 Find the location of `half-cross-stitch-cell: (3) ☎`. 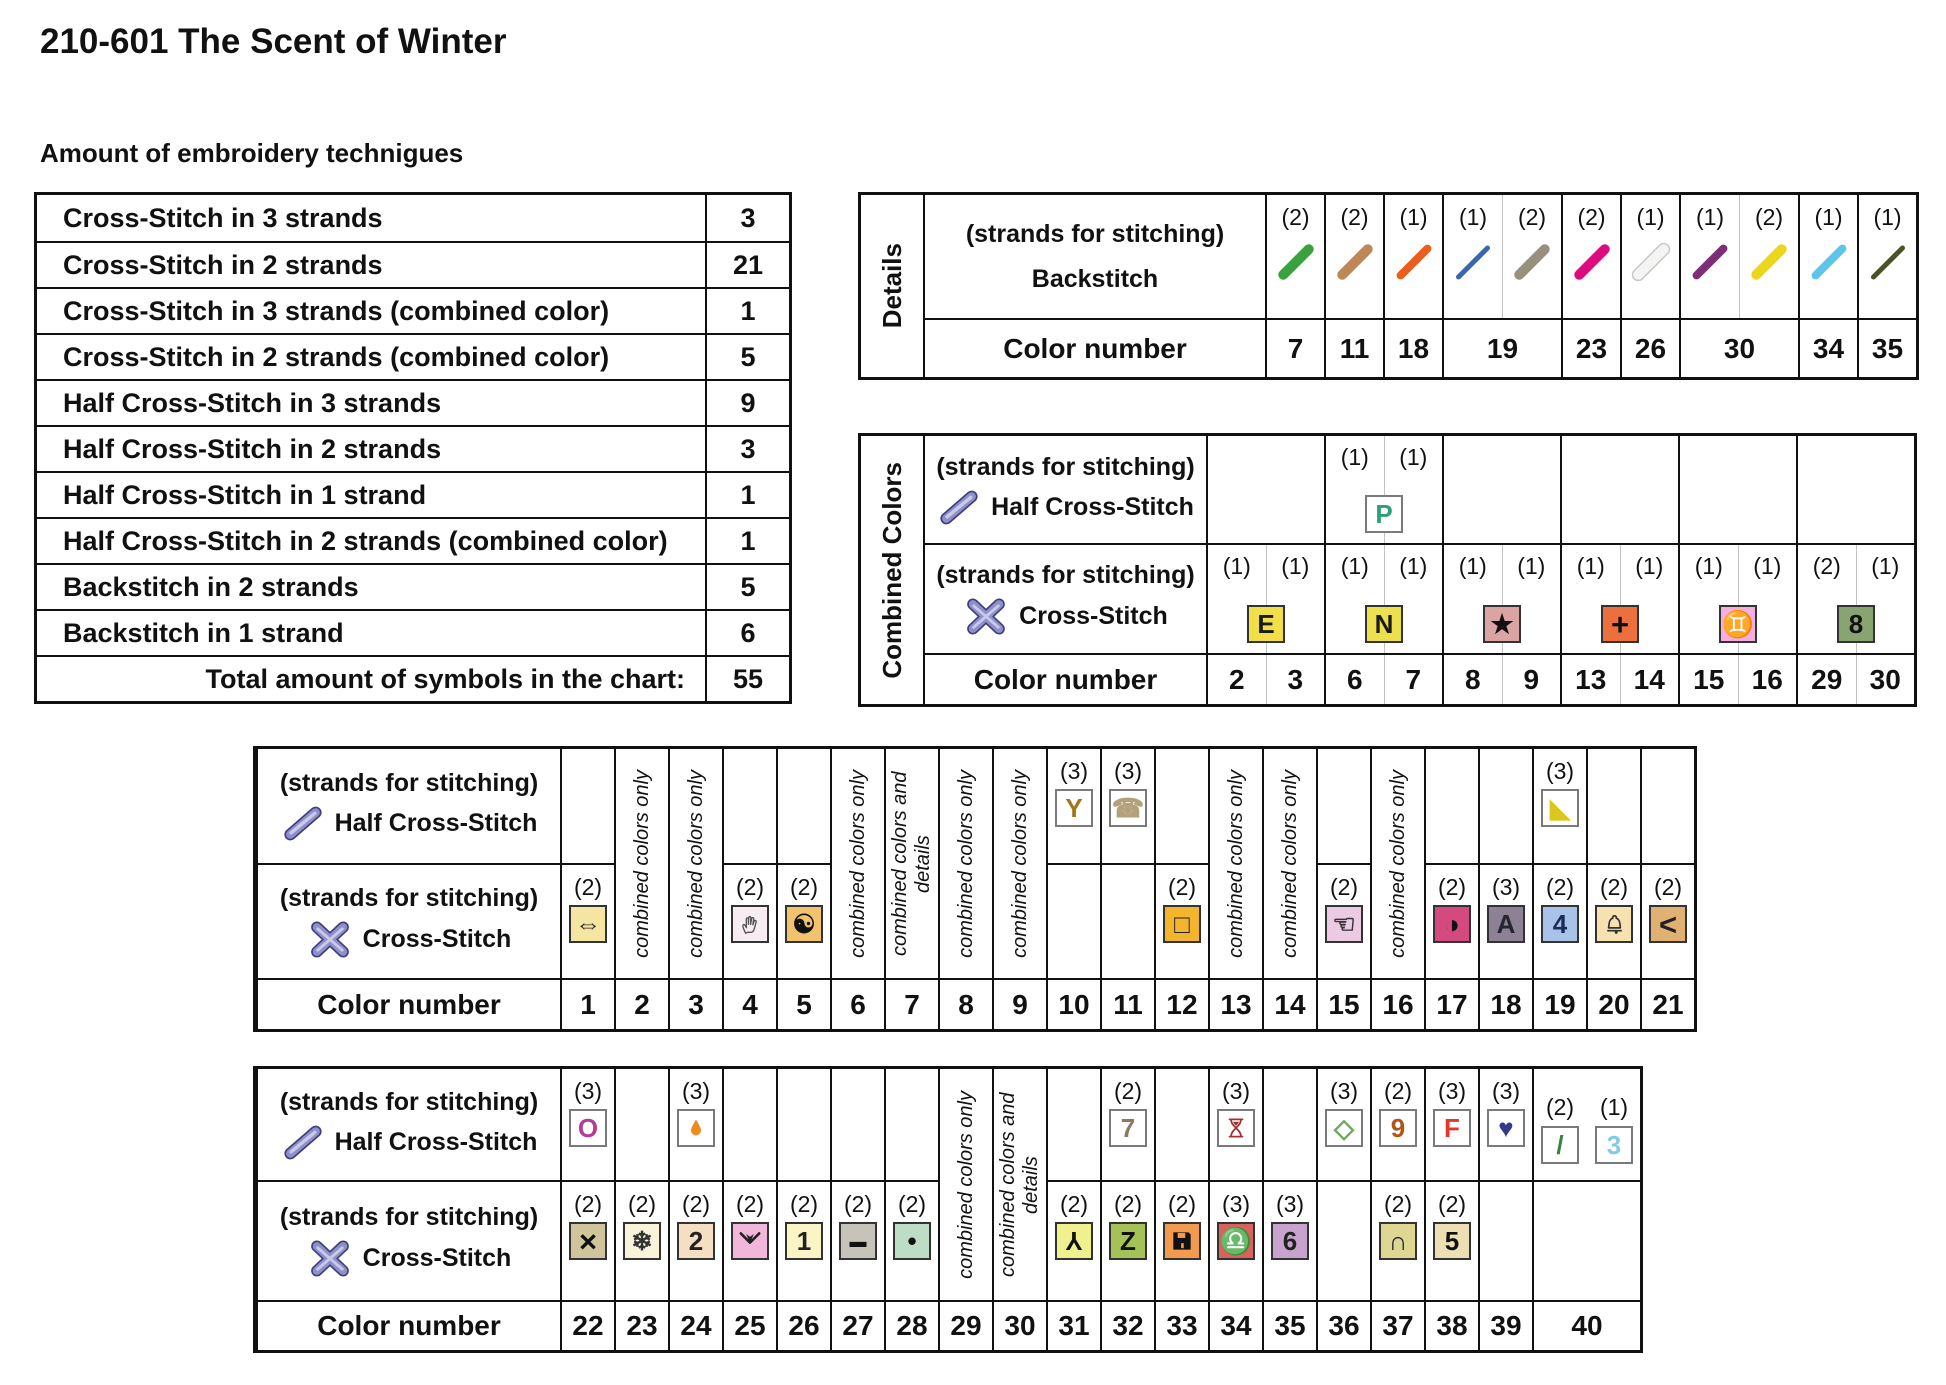

half-cross-stitch-cell: (3) ☎ is located at coordinates (1128, 806).